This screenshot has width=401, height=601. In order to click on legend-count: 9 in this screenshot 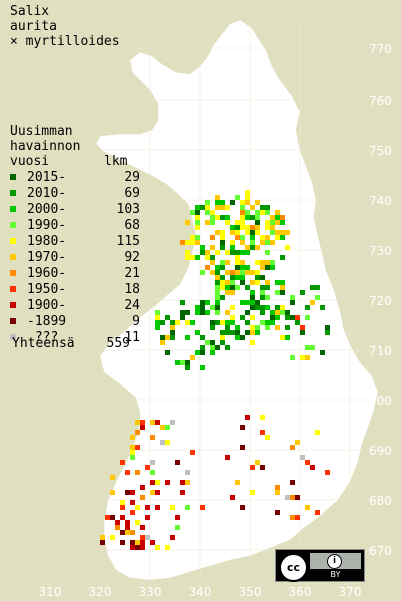, I will do `click(136, 321)`.